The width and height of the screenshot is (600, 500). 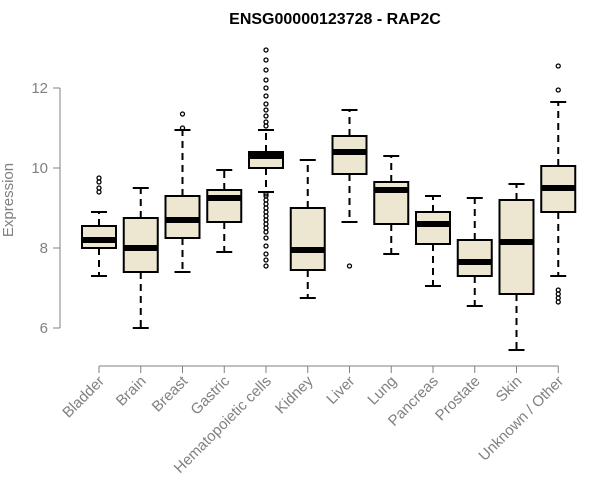 What do you see at coordinates (46, 208) in the screenshot?
I see `y-axis: 6 8 10 12` at bounding box center [46, 208].